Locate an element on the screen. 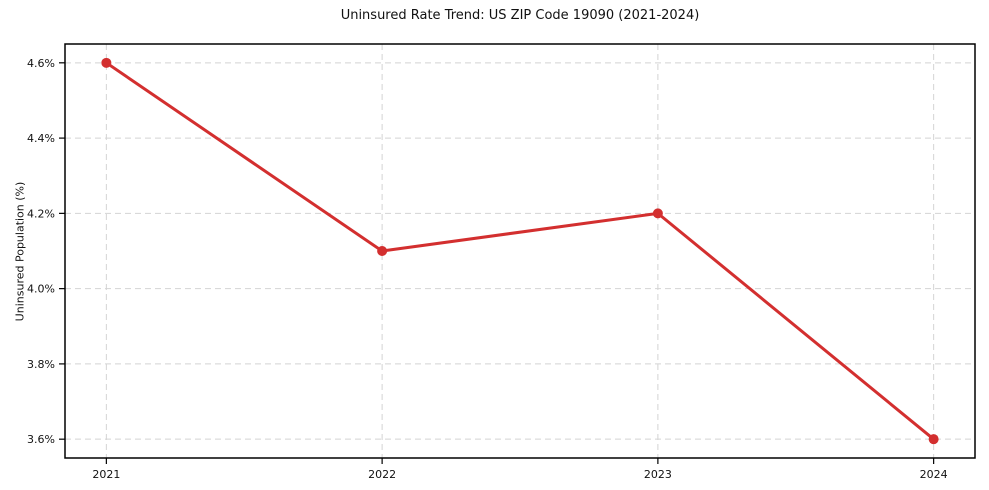  y-tick-label: 4.4% is located at coordinates (41, 138).